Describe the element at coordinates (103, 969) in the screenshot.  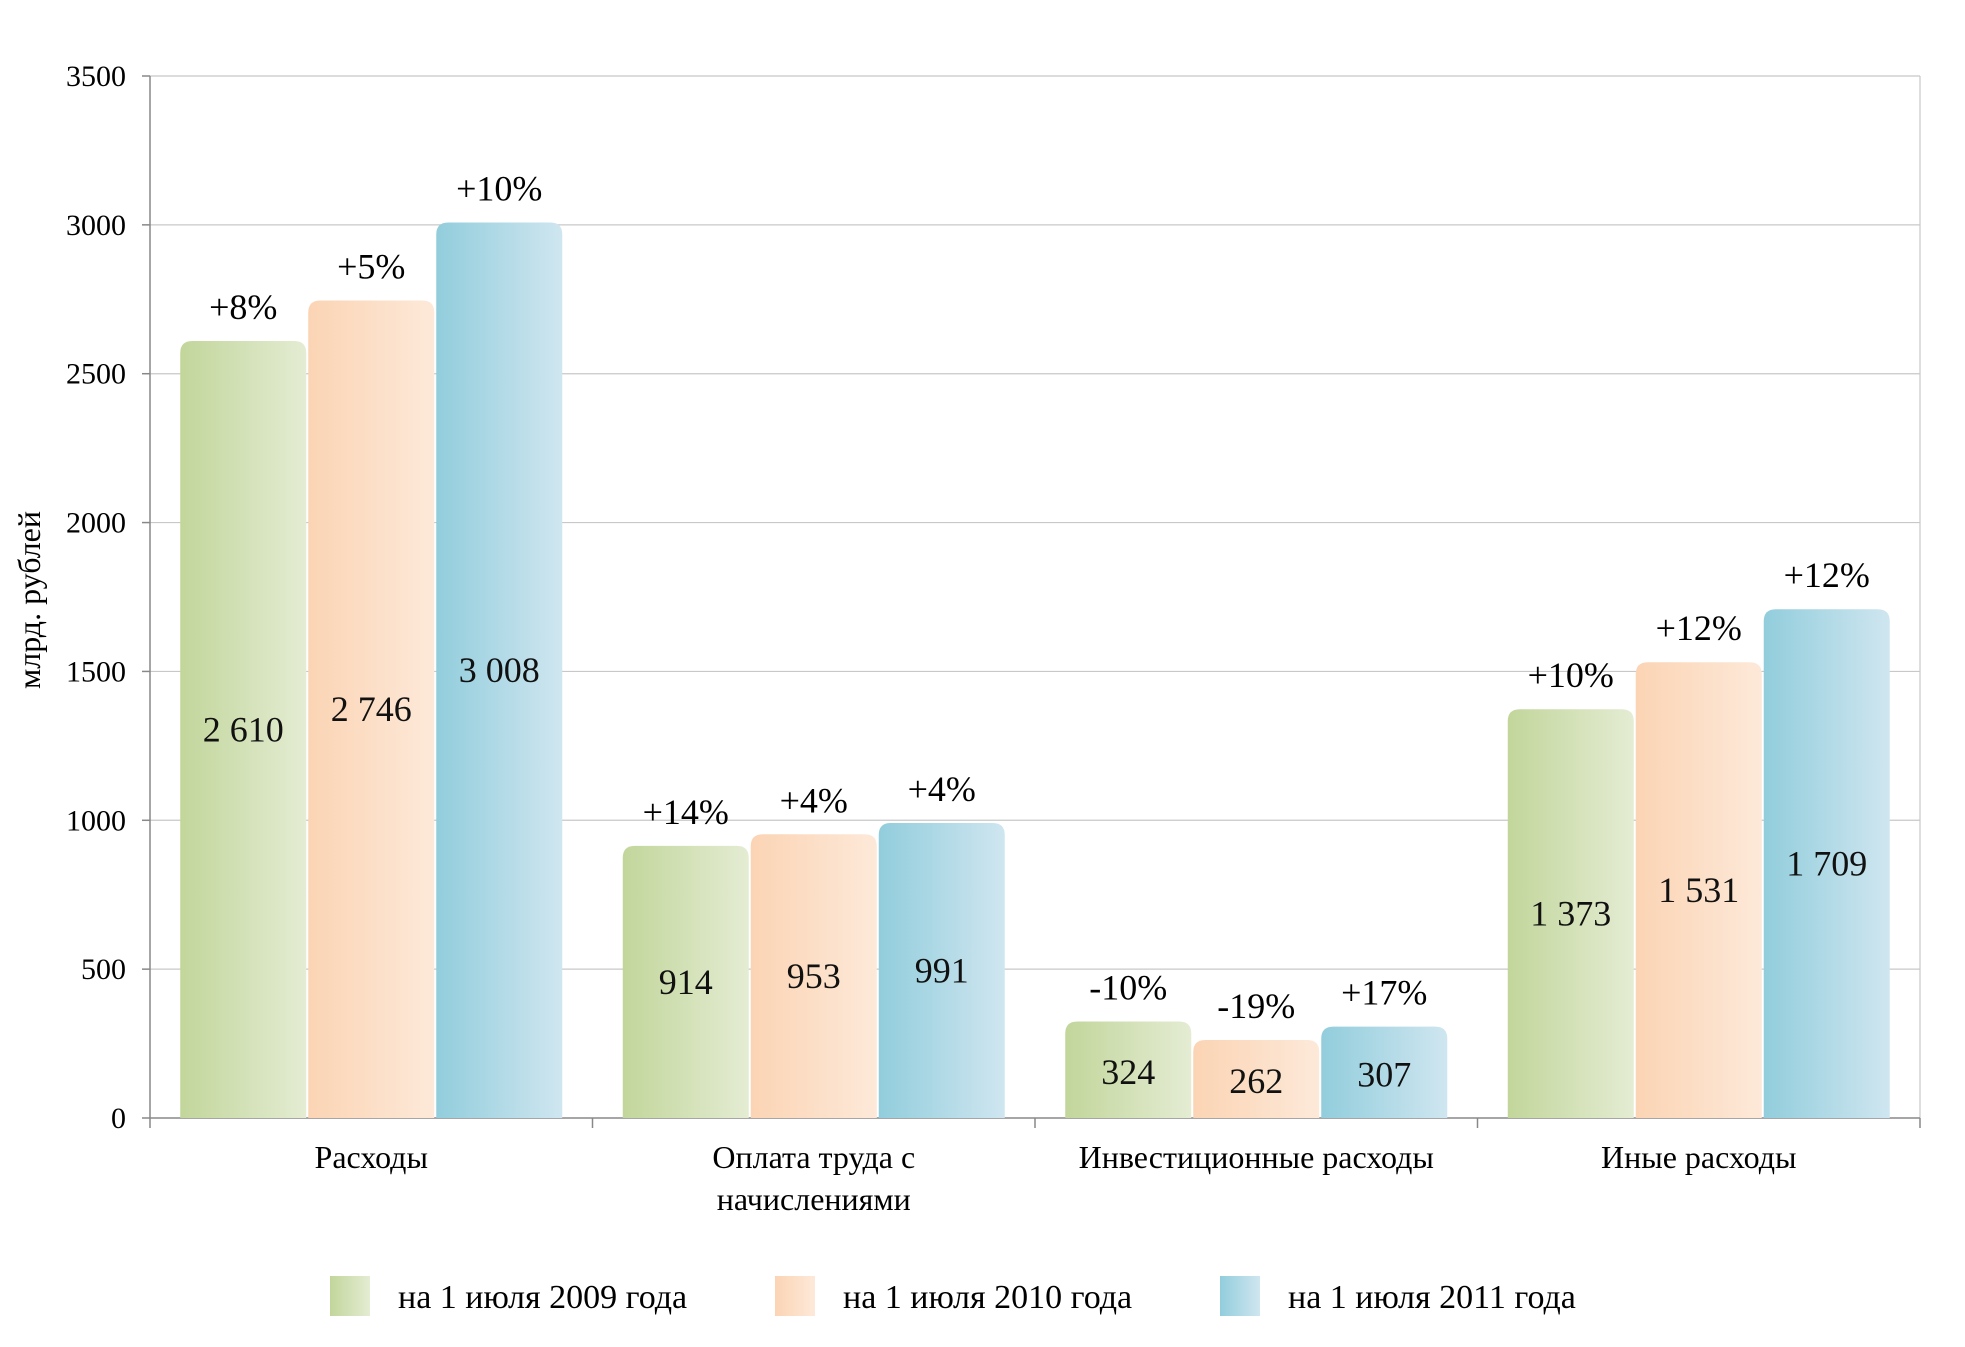
I see `y-tick-label: 500` at that location.